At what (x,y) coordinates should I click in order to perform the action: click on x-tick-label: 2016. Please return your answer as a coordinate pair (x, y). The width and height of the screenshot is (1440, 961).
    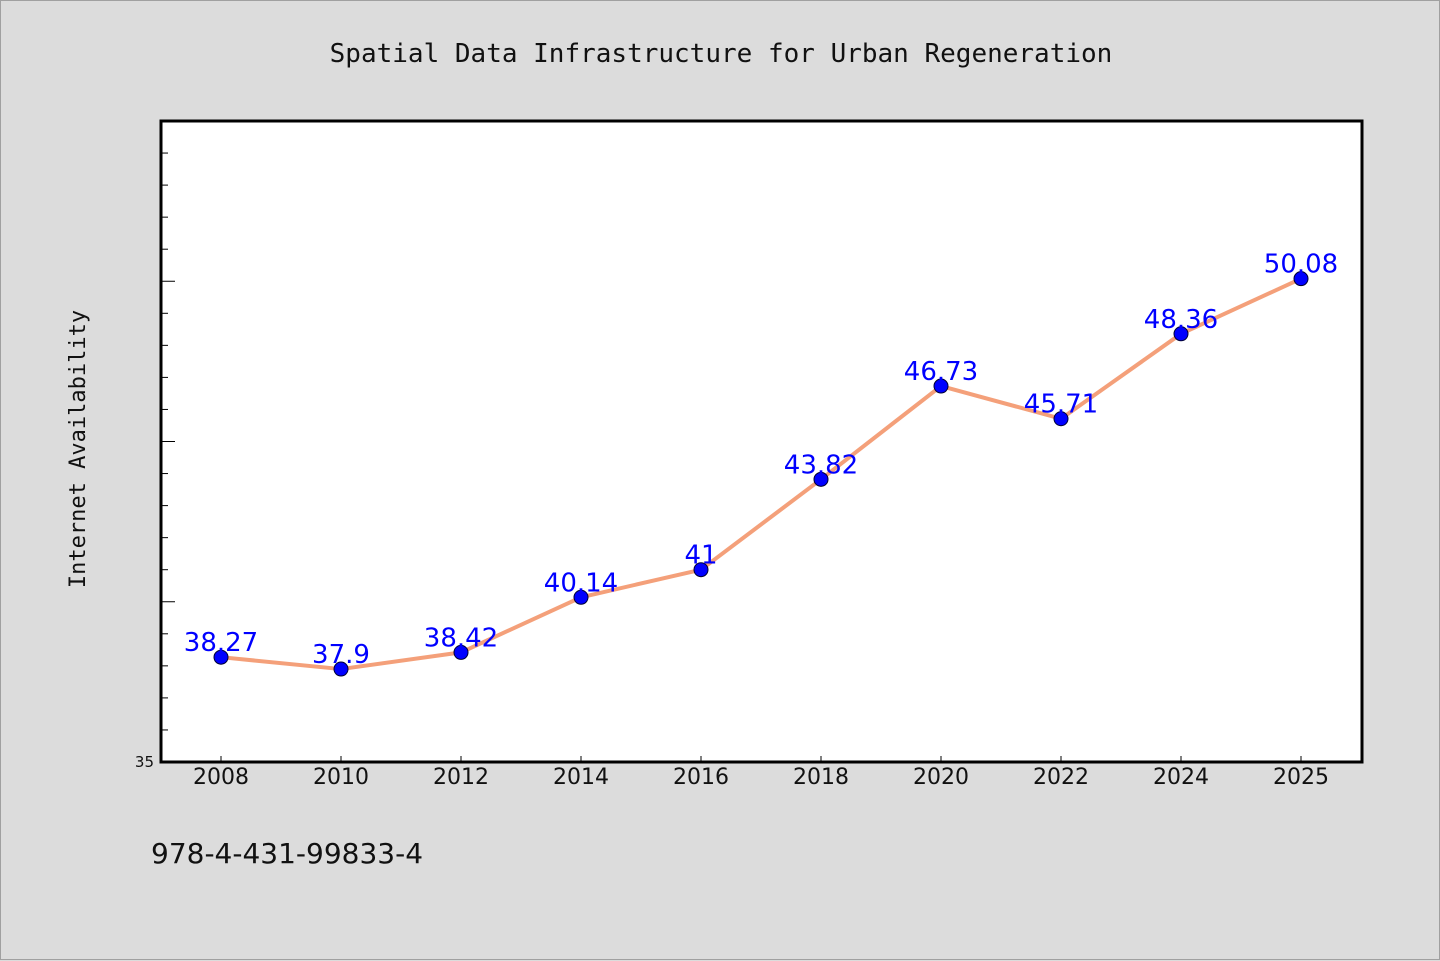
    Looking at the image, I should click on (701, 777).